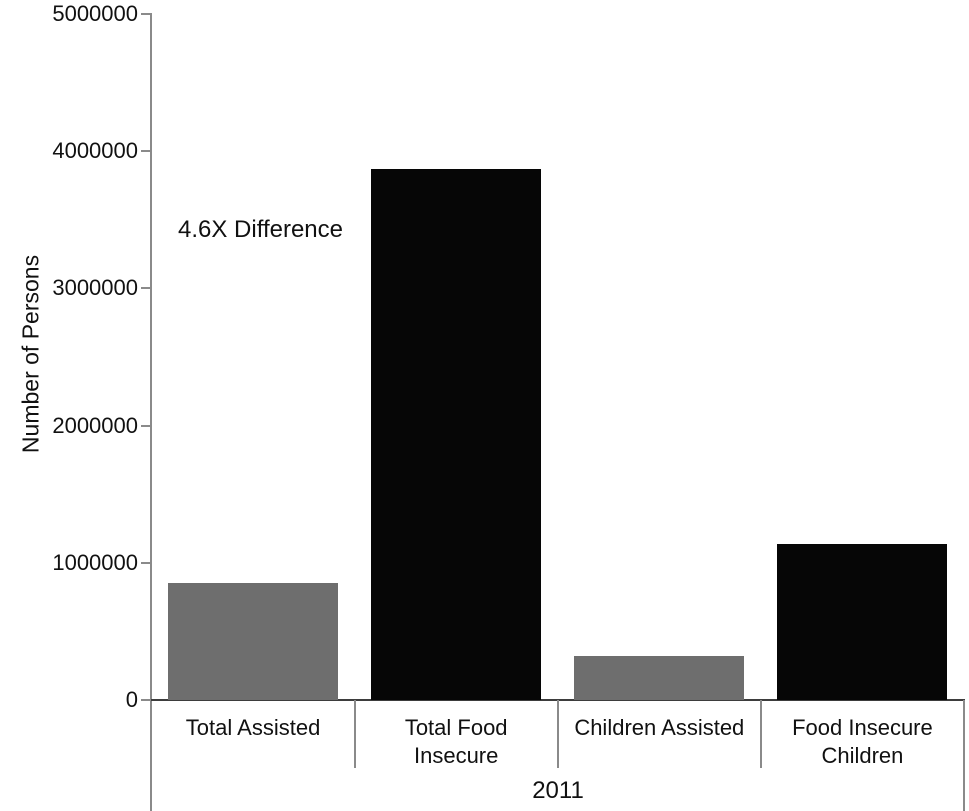 The height and width of the screenshot is (811, 969). I want to click on y-axis-tick-label: 4000000, so click(95, 151).